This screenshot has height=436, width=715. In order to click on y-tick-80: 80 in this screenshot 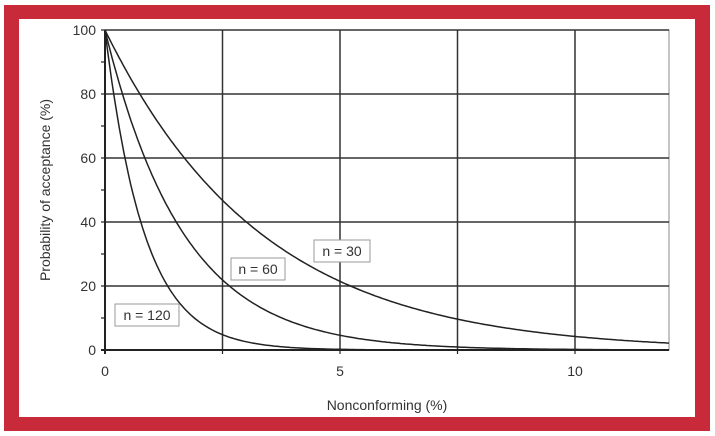, I will do `click(88, 94)`.